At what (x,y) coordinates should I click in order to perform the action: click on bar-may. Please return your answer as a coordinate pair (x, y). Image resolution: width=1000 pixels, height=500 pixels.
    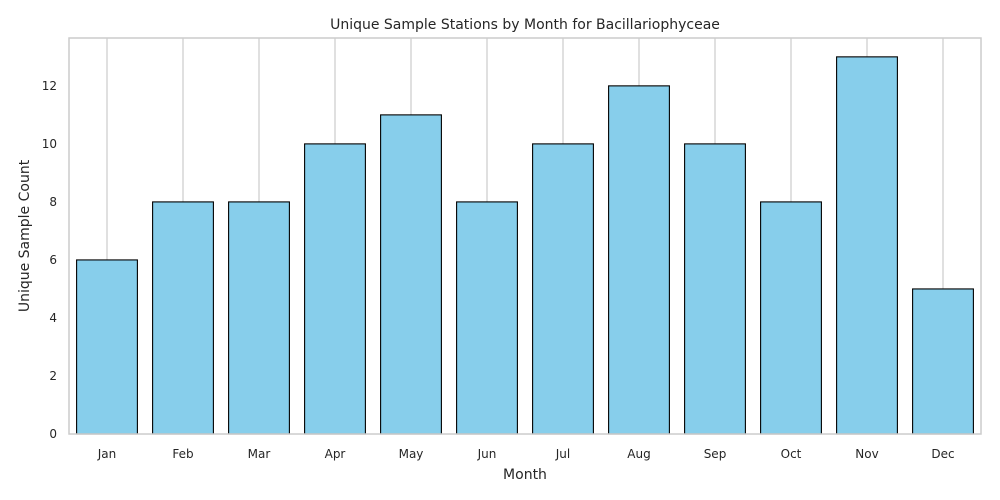
    Looking at the image, I should click on (411, 274).